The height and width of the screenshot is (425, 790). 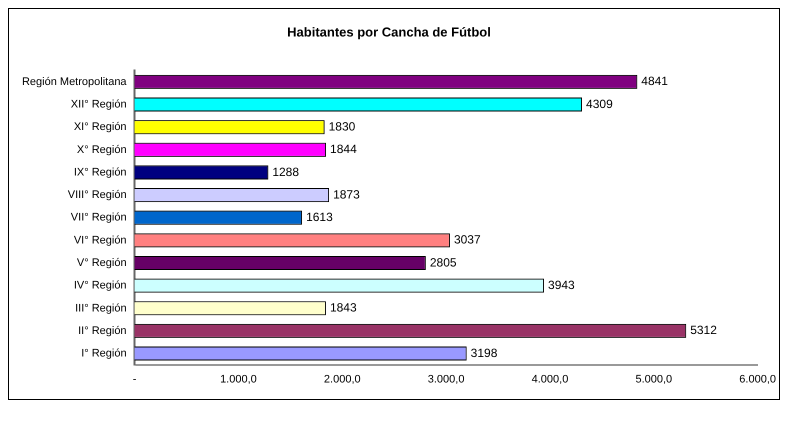 I want to click on data-label: 1873, so click(x=346, y=194).